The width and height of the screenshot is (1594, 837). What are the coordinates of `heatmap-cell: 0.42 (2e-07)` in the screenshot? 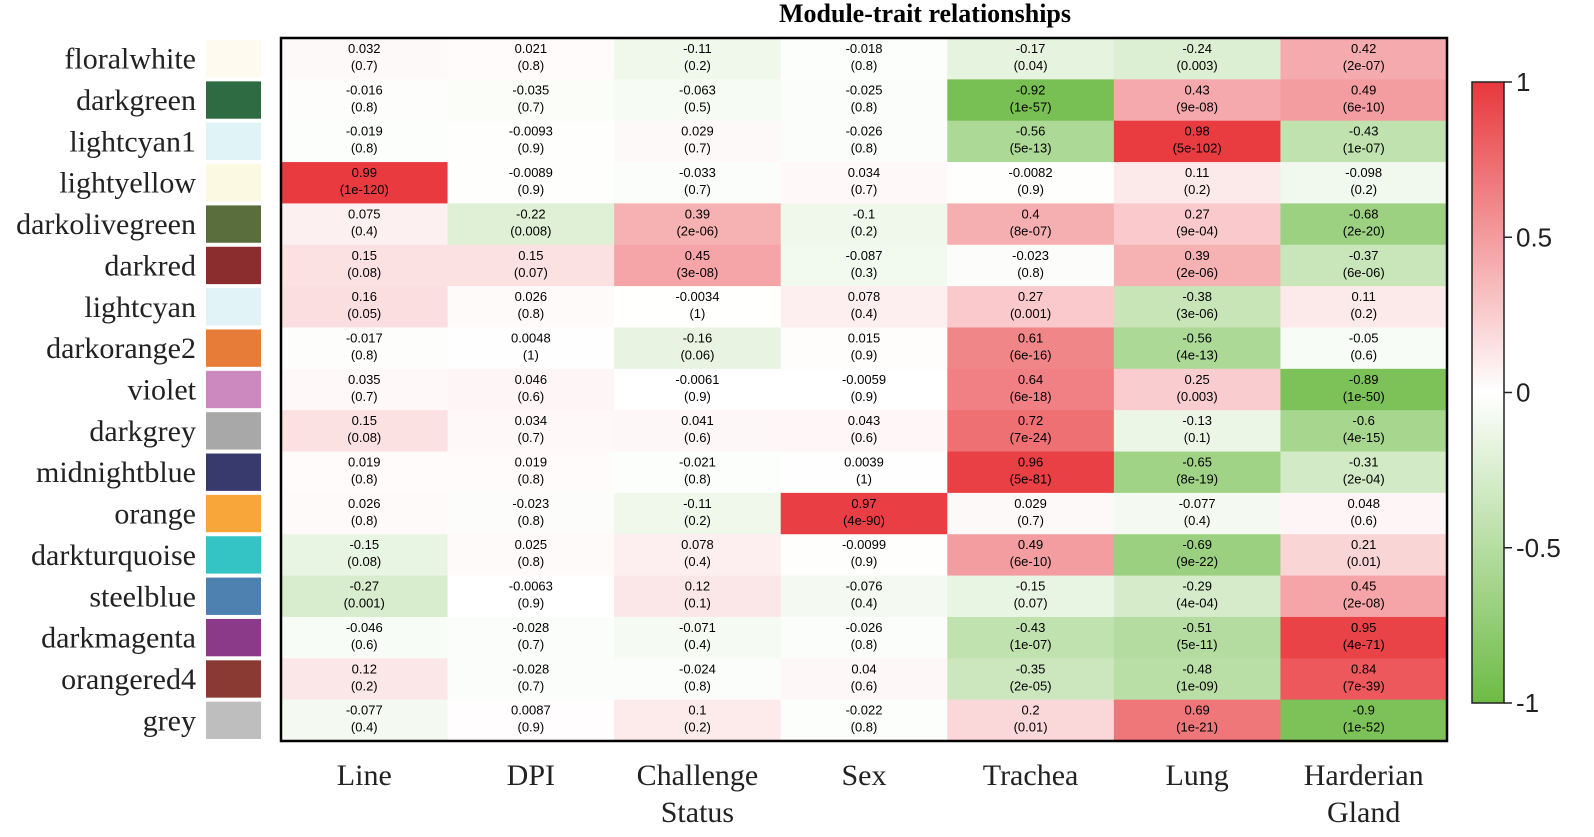 It's located at (1364, 59).